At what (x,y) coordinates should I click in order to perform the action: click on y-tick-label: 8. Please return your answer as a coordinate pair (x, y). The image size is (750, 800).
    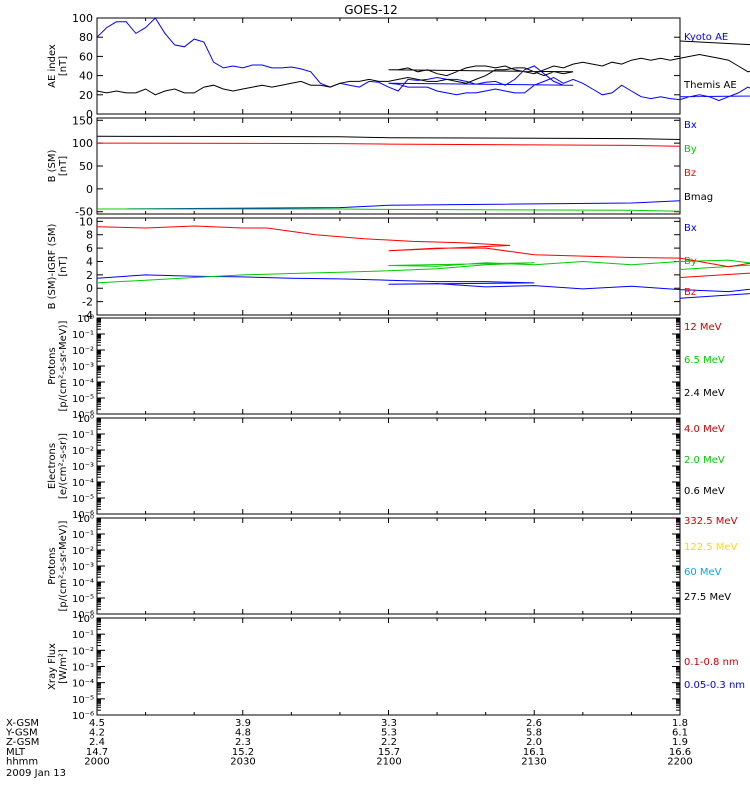
    Looking at the image, I should click on (89, 235).